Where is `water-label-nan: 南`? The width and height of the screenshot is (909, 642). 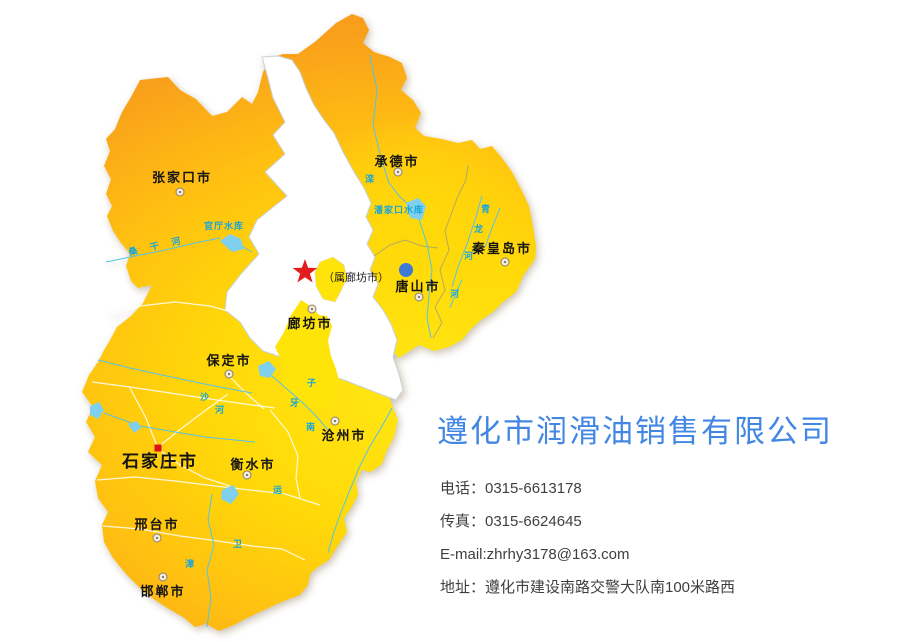 water-label-nan: 南 is located at coordinates (311, 427).